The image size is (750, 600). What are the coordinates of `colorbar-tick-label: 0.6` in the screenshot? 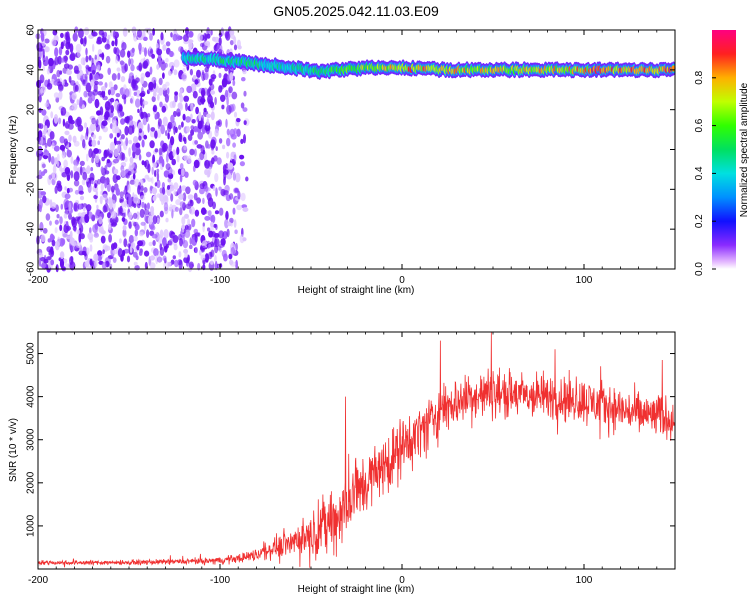 It's located at (699, 125).